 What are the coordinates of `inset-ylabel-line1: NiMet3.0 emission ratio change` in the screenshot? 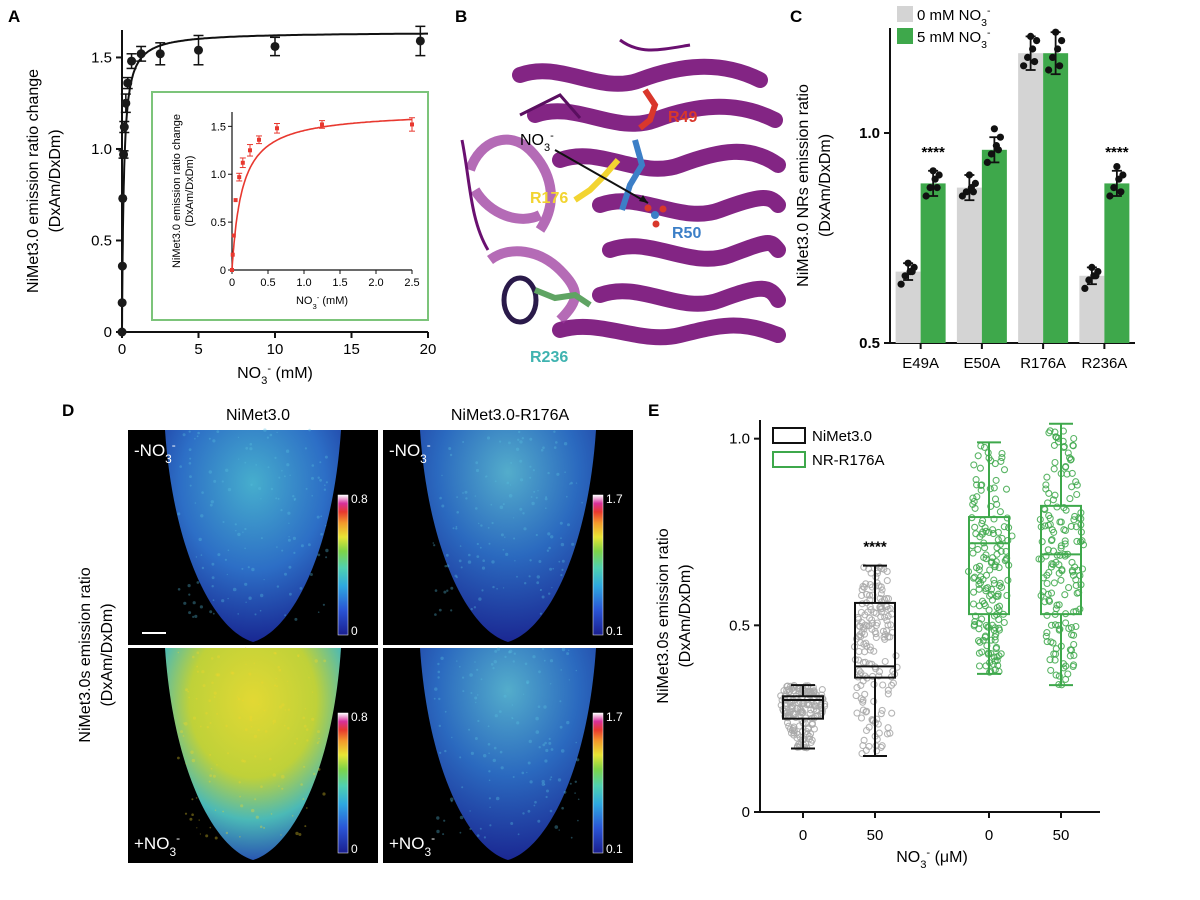 It's located at (177, 191).